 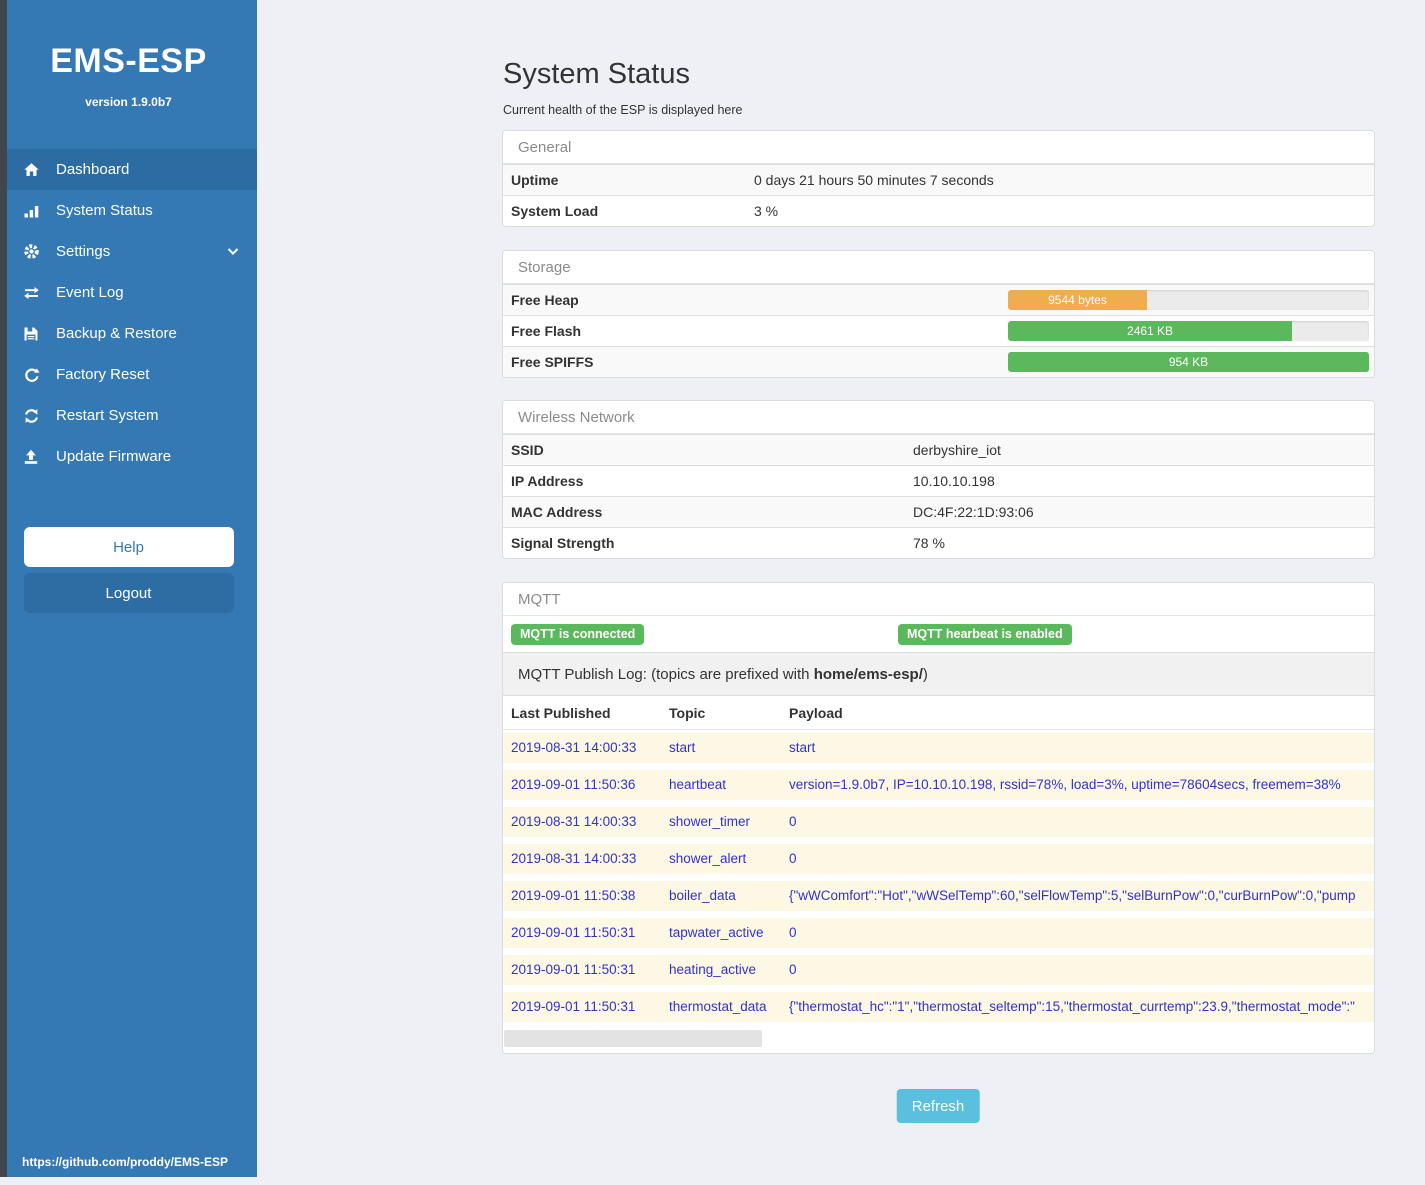 I want to click on help-button: Help, so click(x=128, y=547).